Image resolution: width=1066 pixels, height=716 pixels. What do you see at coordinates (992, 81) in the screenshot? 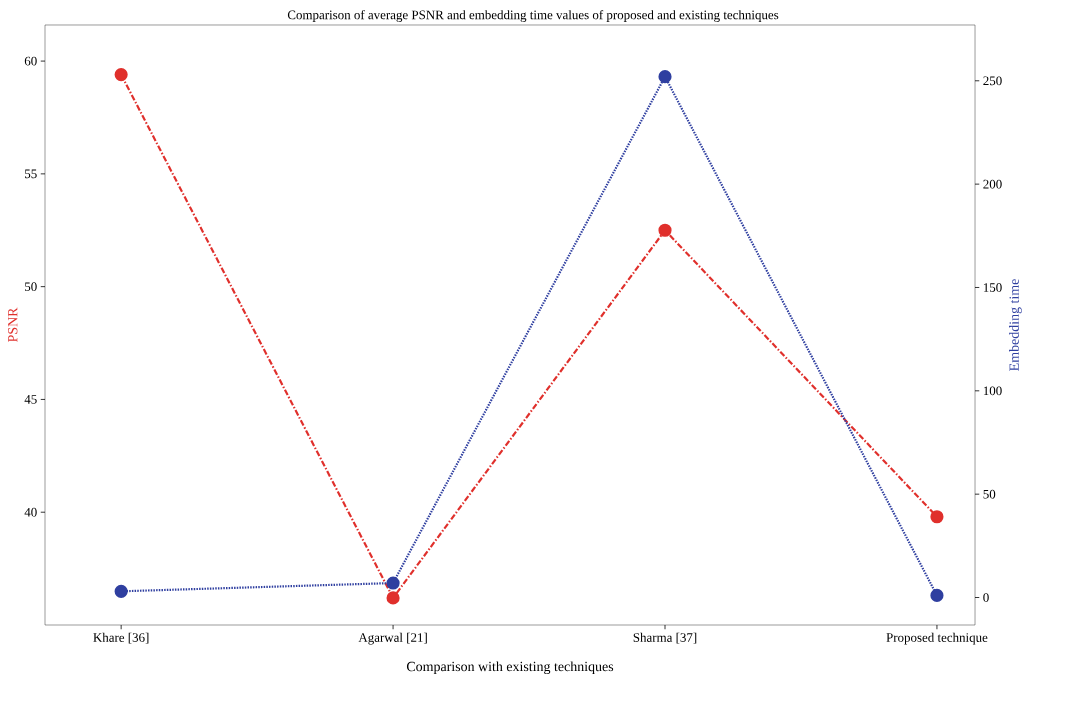
I see `y2-tick-label: 250` at bounding box center [992, 81].